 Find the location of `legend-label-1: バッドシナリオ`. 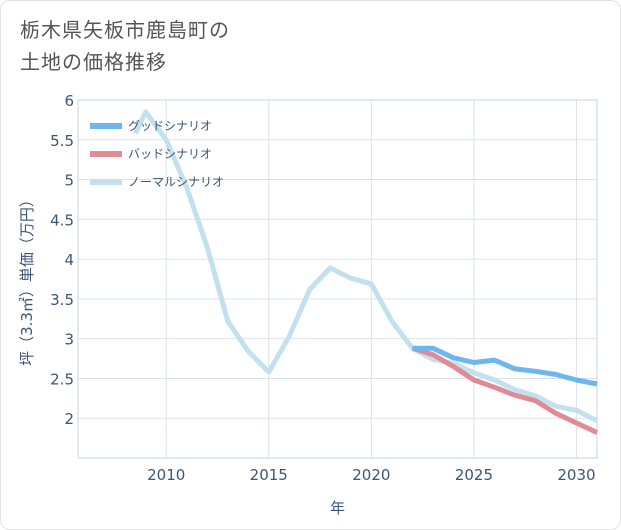

legend-label-1: バッドシナリオ is located at coordinates (170, 154).